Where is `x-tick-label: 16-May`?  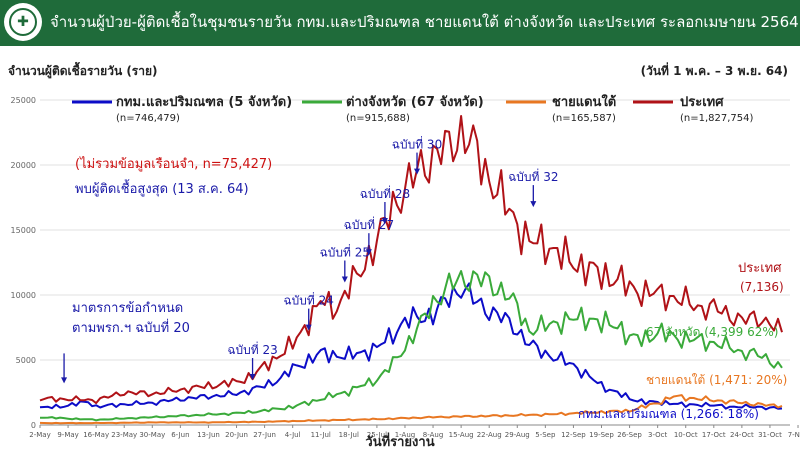
x-tick-label: 16-May is located at coordinates (96, 435).